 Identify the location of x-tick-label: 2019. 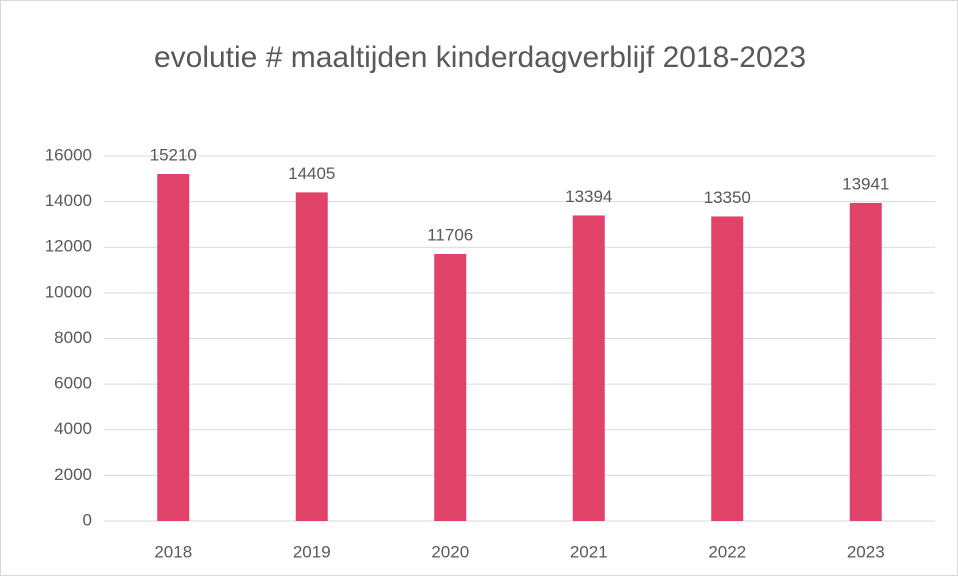
(312, 551).